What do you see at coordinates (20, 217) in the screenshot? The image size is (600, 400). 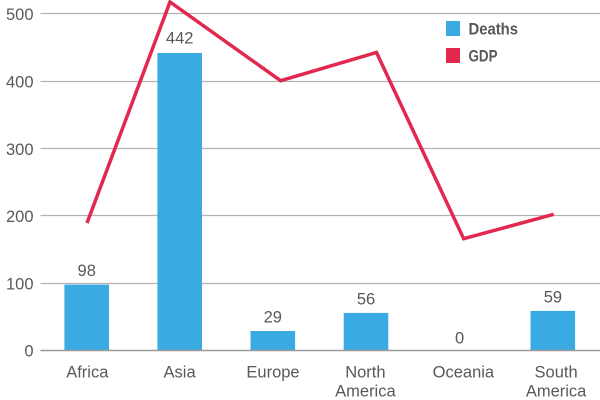 I see `svg-text: 200` at bounding box center [20, 217].